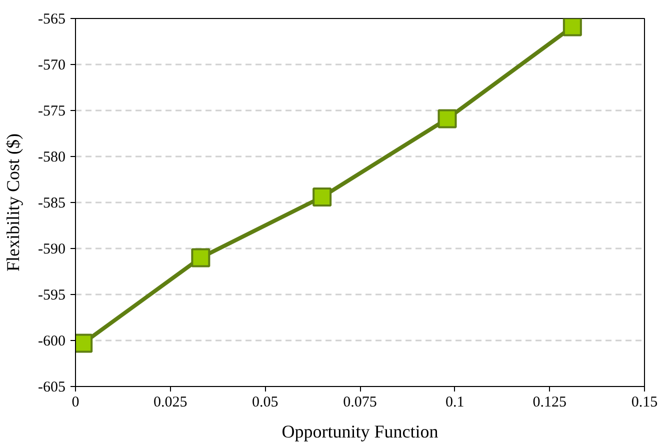 This screenshot has width=664, height=444. What do you see at coordinates (52, 20) in the screenshot?
I see `y-tick-label: -565` at bounding box center [52, 20].